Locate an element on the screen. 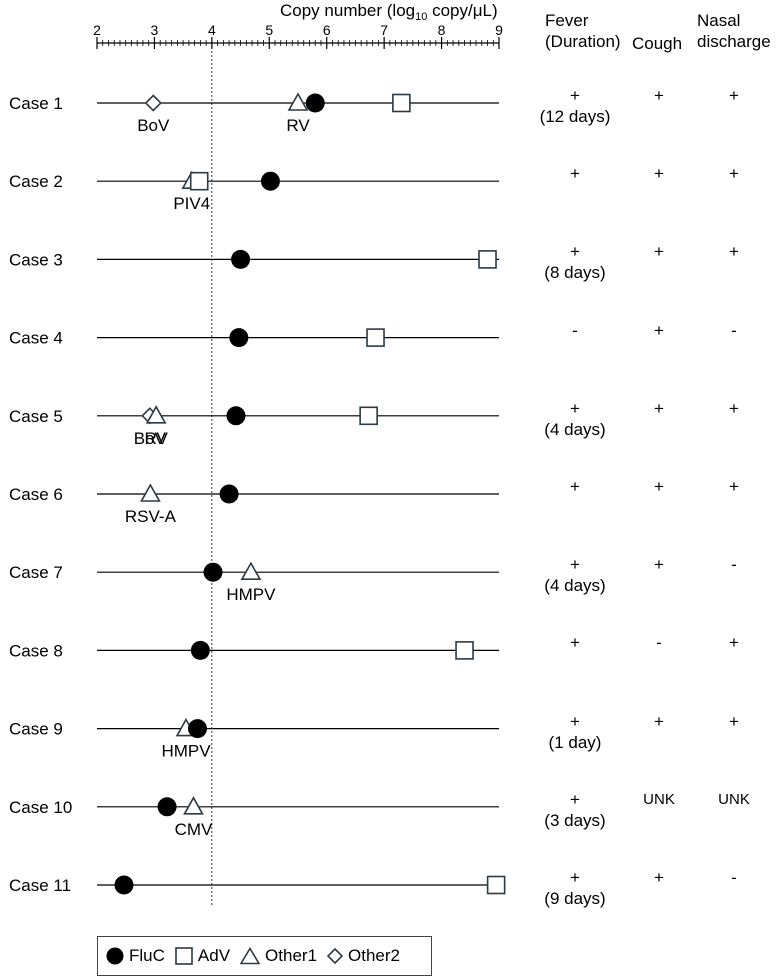 The height and width of the screenshot is (977, 784). other2-point is located at coordinates (153, 103).